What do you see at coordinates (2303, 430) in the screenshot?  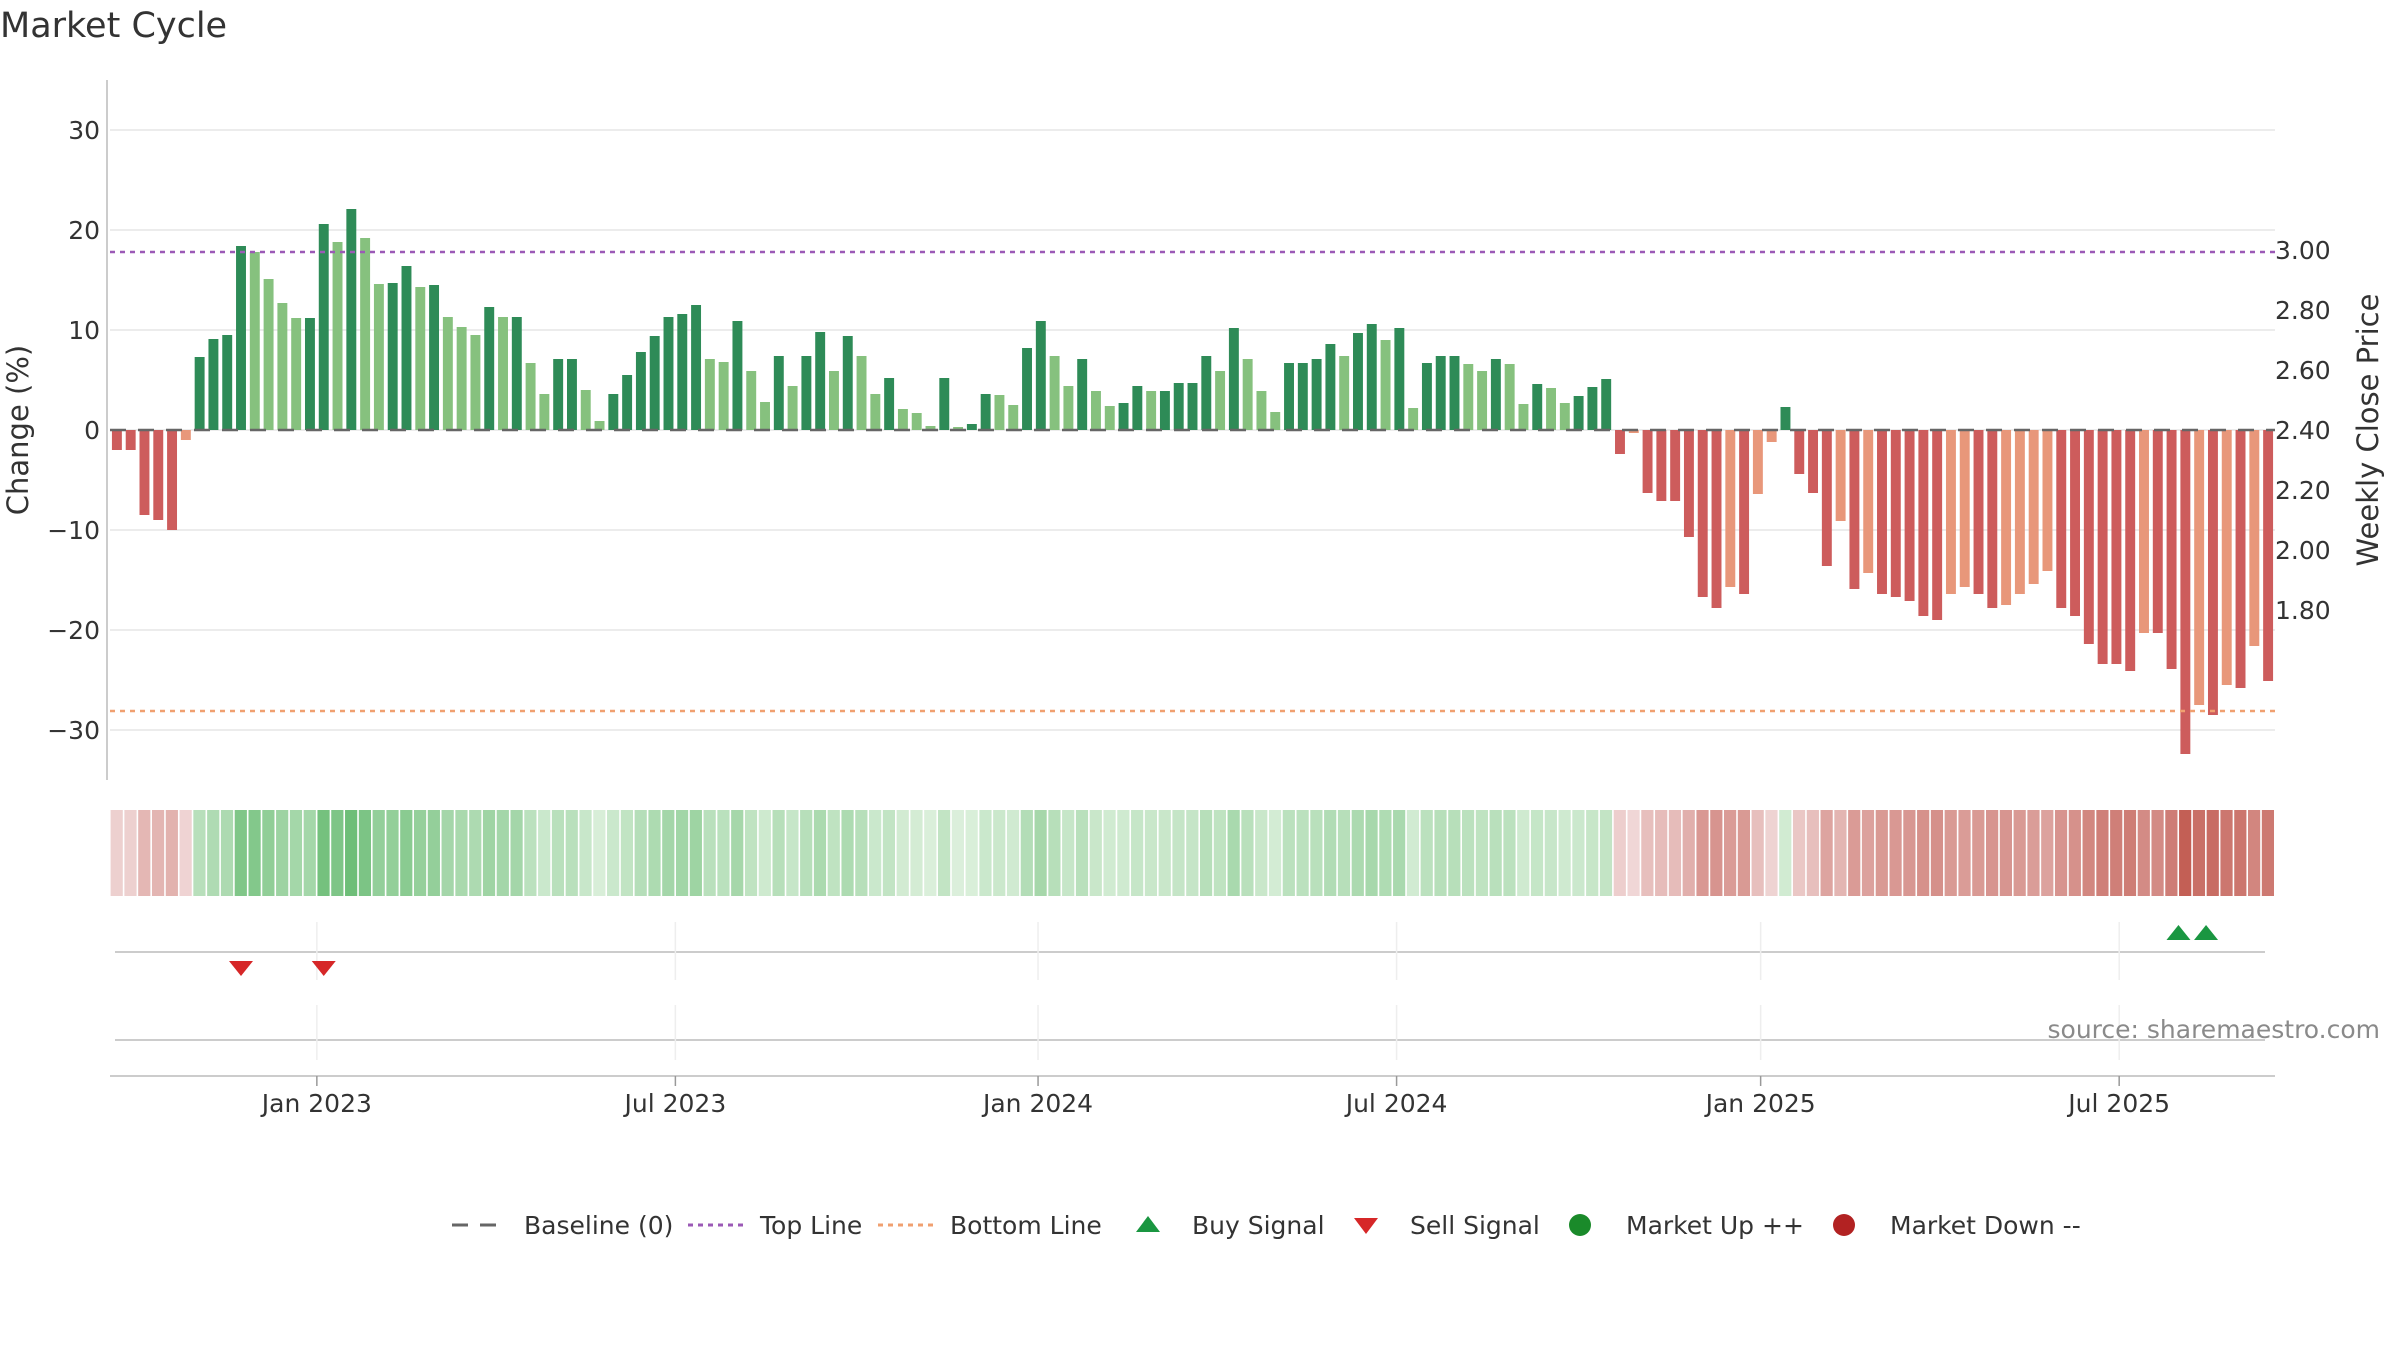 I see `y-right-tick-label: 2.40` at bounding box center [2303, 430].